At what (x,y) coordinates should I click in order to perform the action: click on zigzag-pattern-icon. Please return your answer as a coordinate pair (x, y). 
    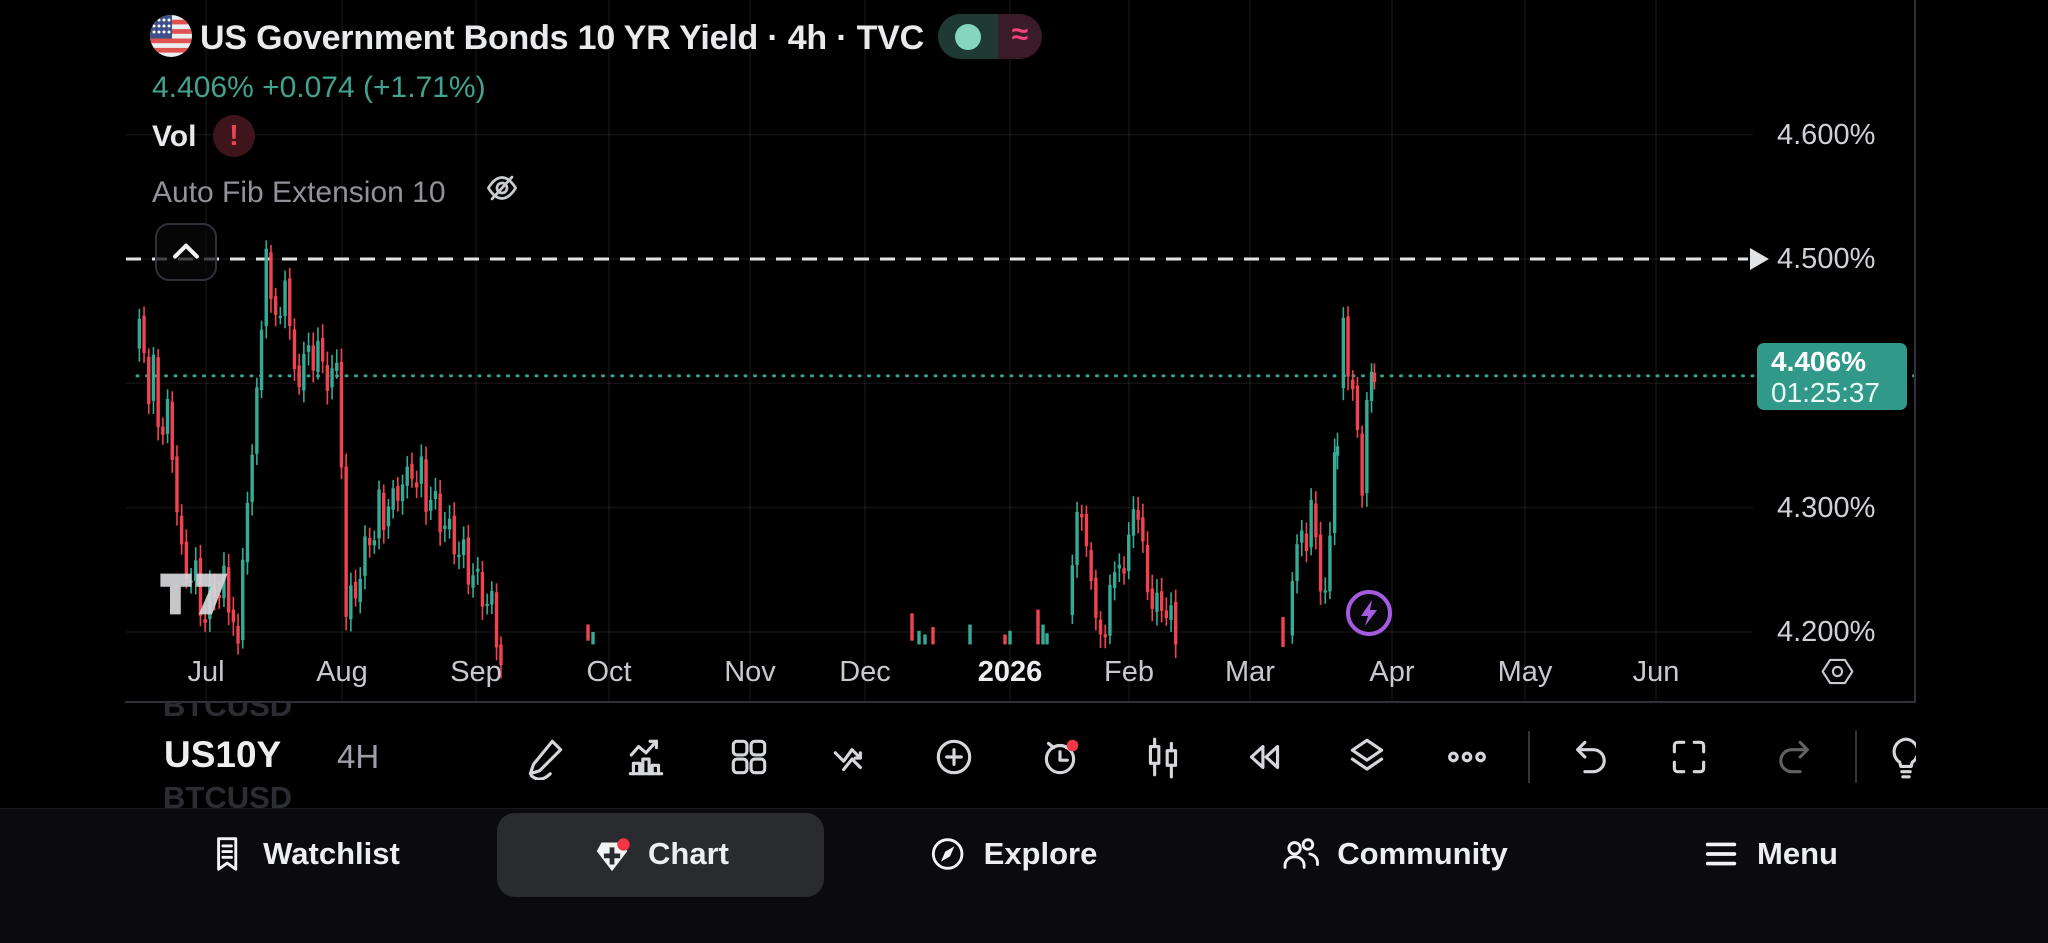
    Looking at the image, I should click on (852, 757).